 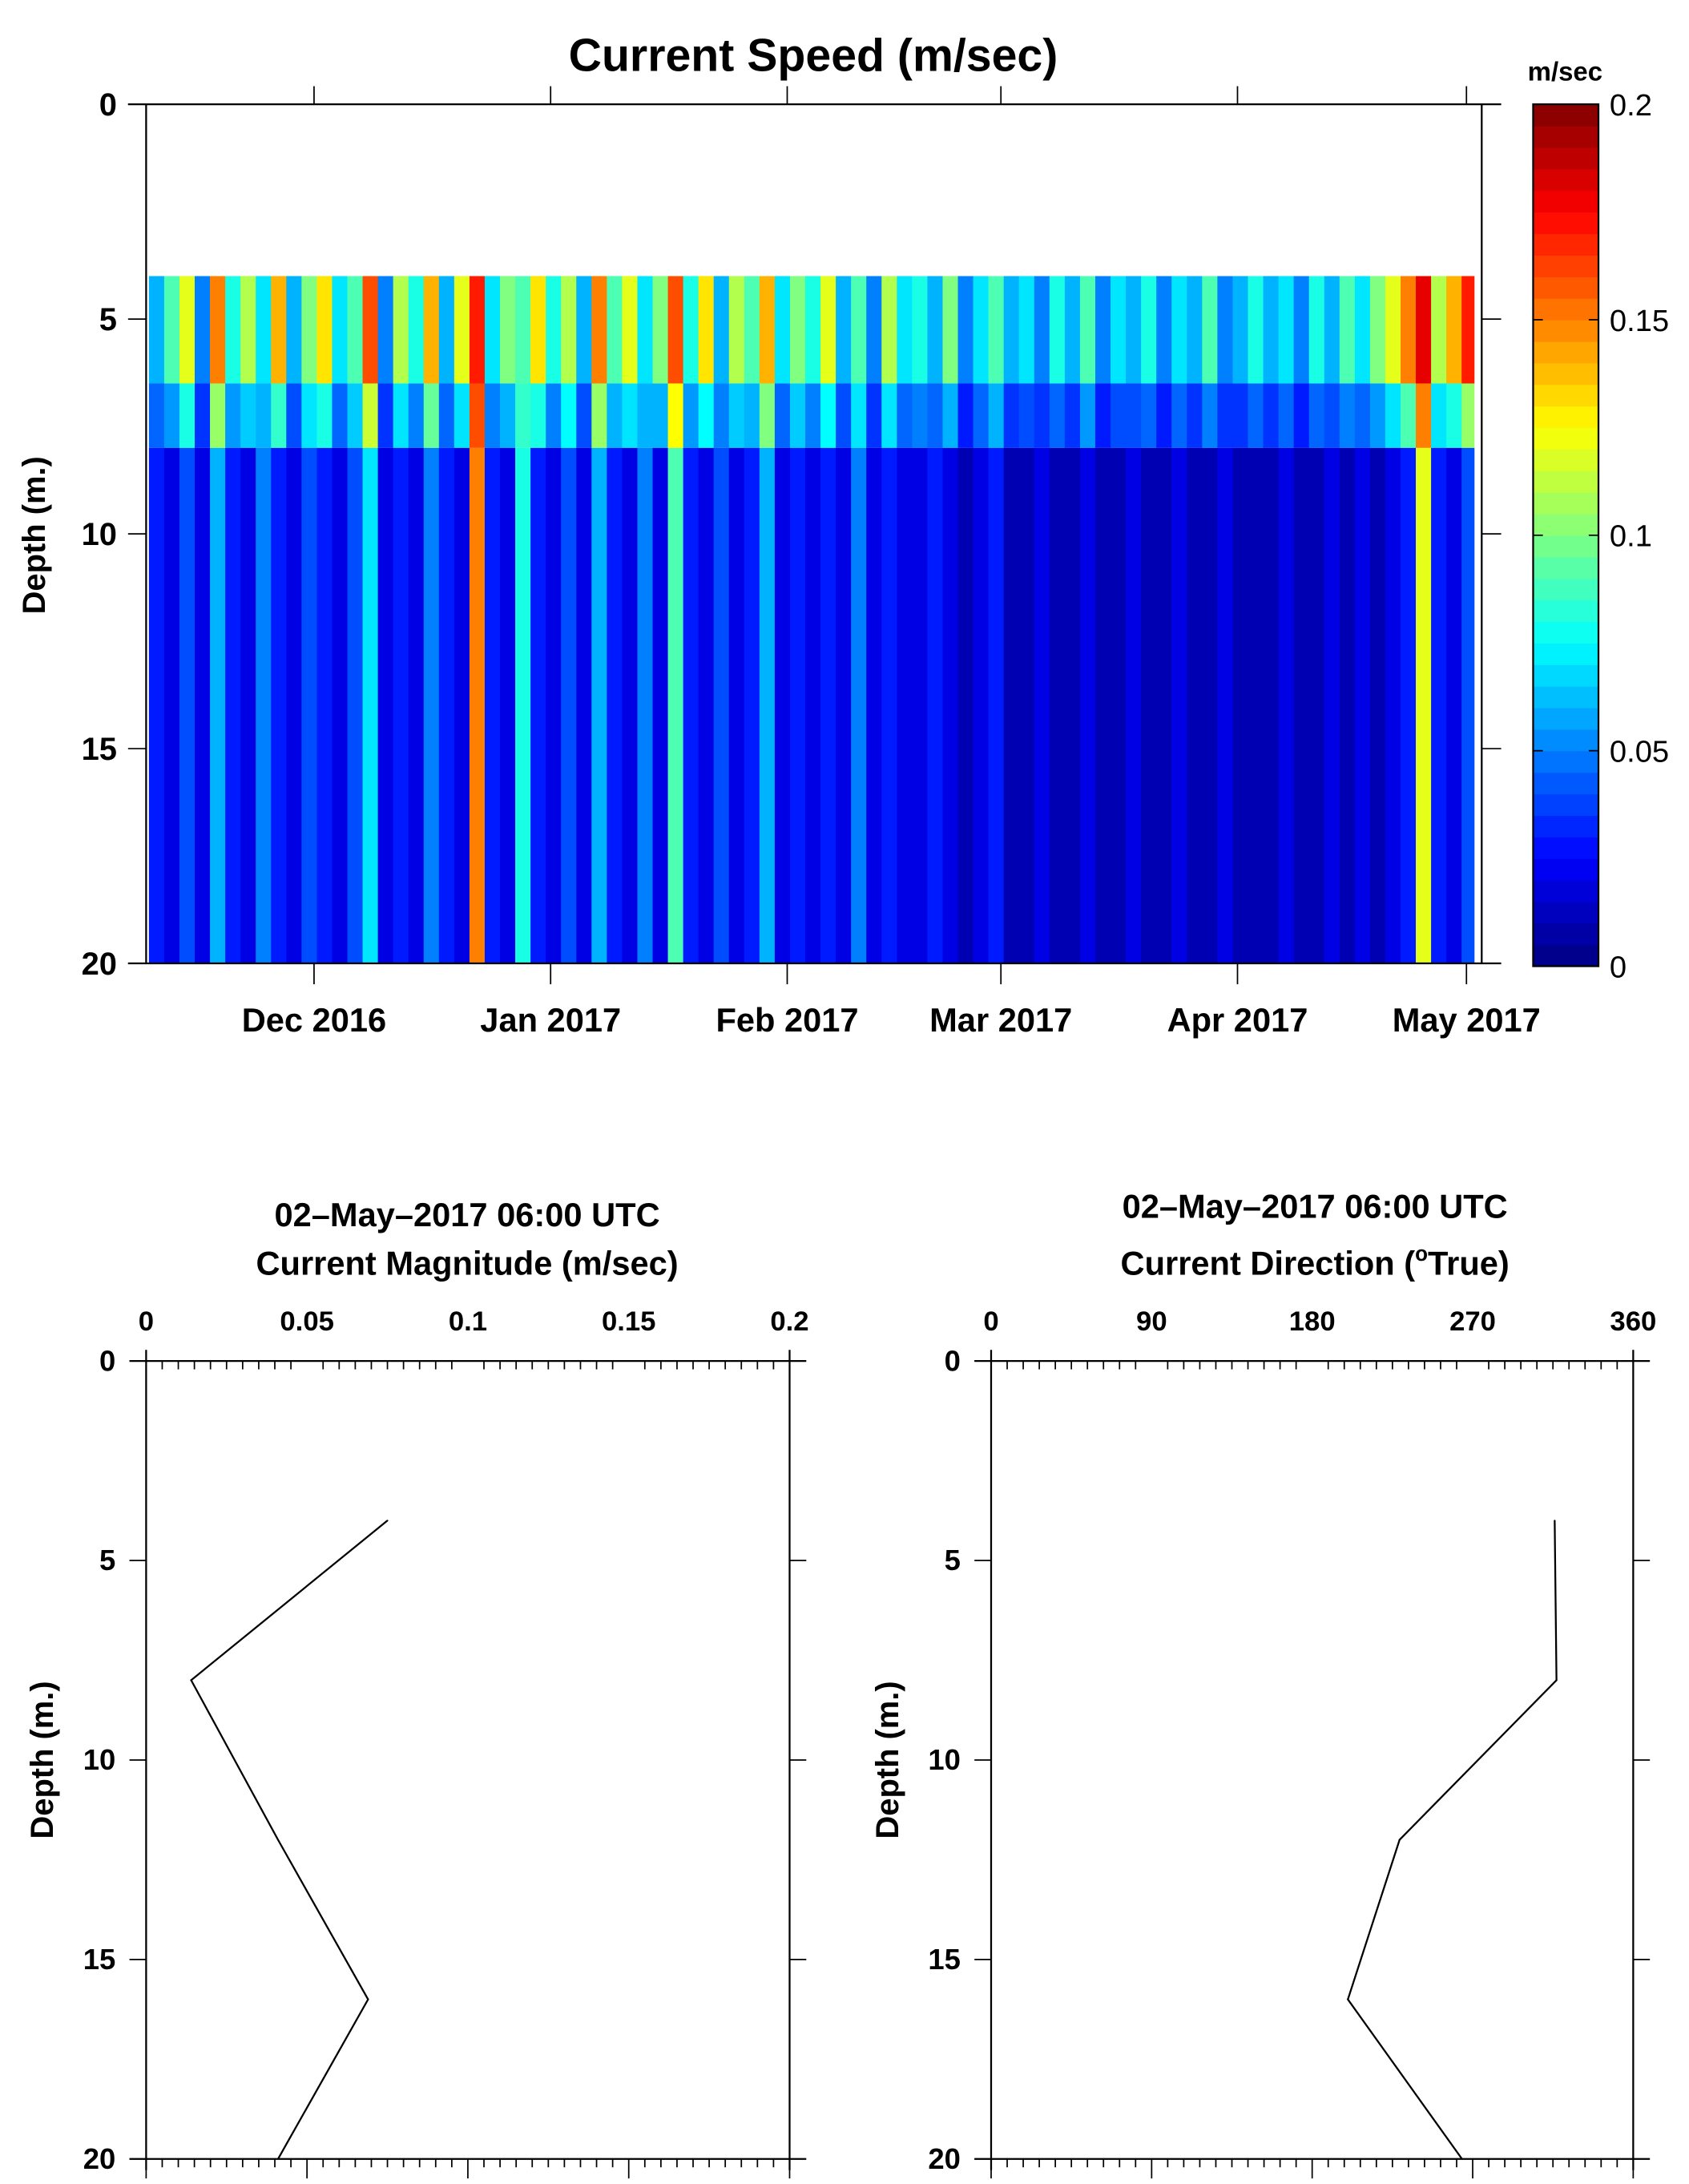 What do you see at coordinates (1316, 1206) in the screenshot?
I see `direction-title: 02–May–2017 06:00 UTC` at bounding box center [1316, 1206].